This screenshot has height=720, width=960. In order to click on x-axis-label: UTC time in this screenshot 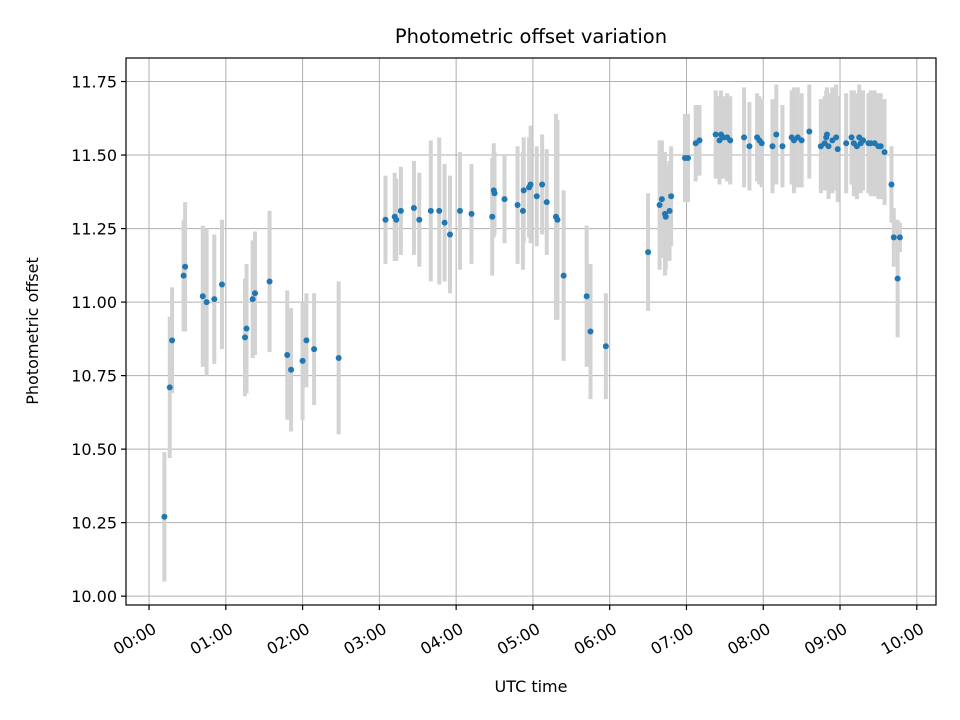, I will do `click(531, 686)`.